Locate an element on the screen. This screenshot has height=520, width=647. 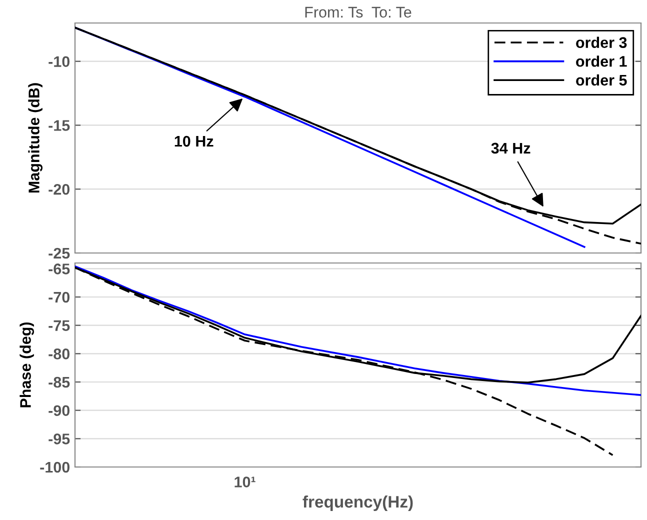
y-tick-label: -20 is located at coordinates (59, 189).